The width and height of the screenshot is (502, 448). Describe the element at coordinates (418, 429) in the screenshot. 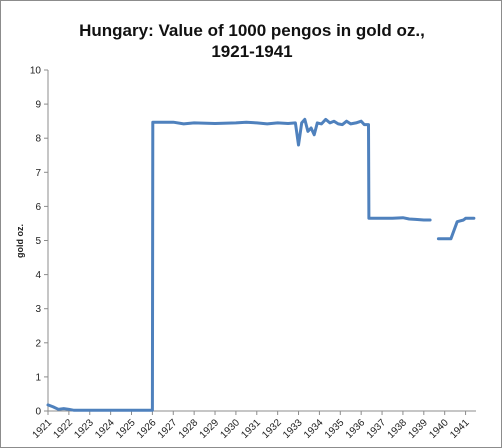

I see `x-tick-label: 1939` at that location.